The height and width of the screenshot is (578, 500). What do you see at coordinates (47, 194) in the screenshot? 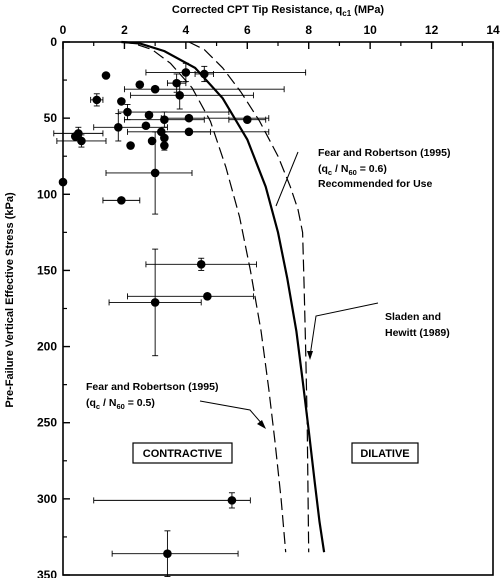
I see `y-tick-label: 100` at bounding box center [47, 194].